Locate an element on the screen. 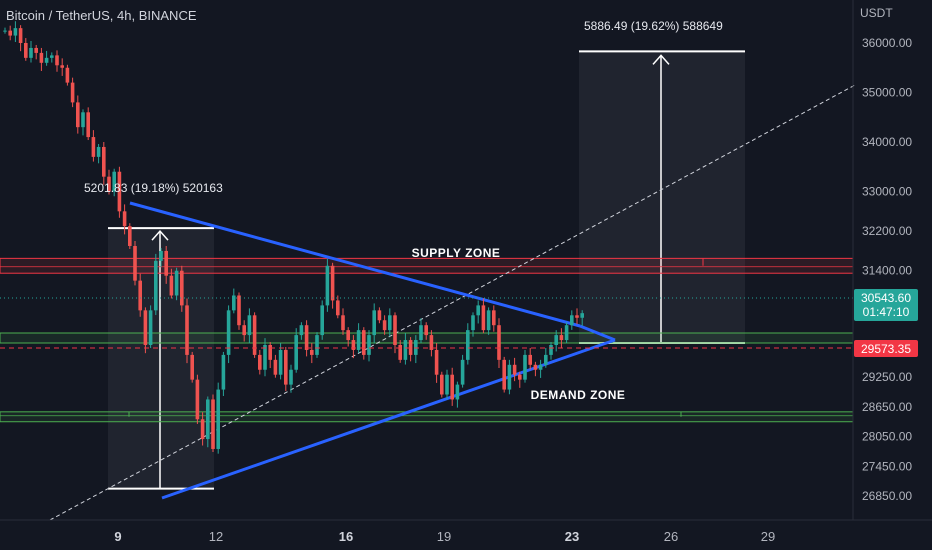 This screenshot has height=550, width=932. demand-zone-label: DEMAND ZONE is located at coordinates (578, 395).